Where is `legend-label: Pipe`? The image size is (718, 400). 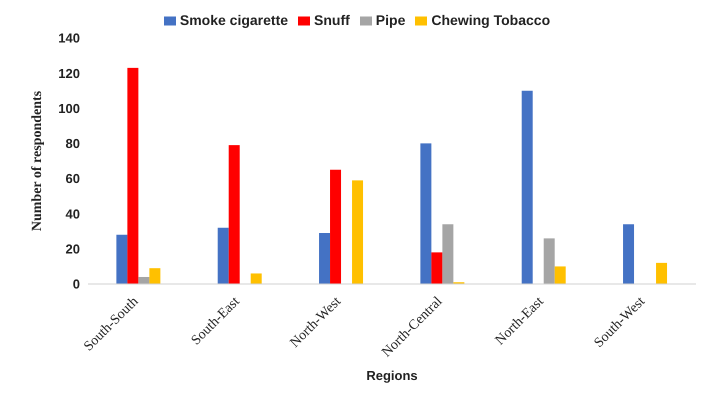 legend-label: Pipe is located at coordinates (391, 20).